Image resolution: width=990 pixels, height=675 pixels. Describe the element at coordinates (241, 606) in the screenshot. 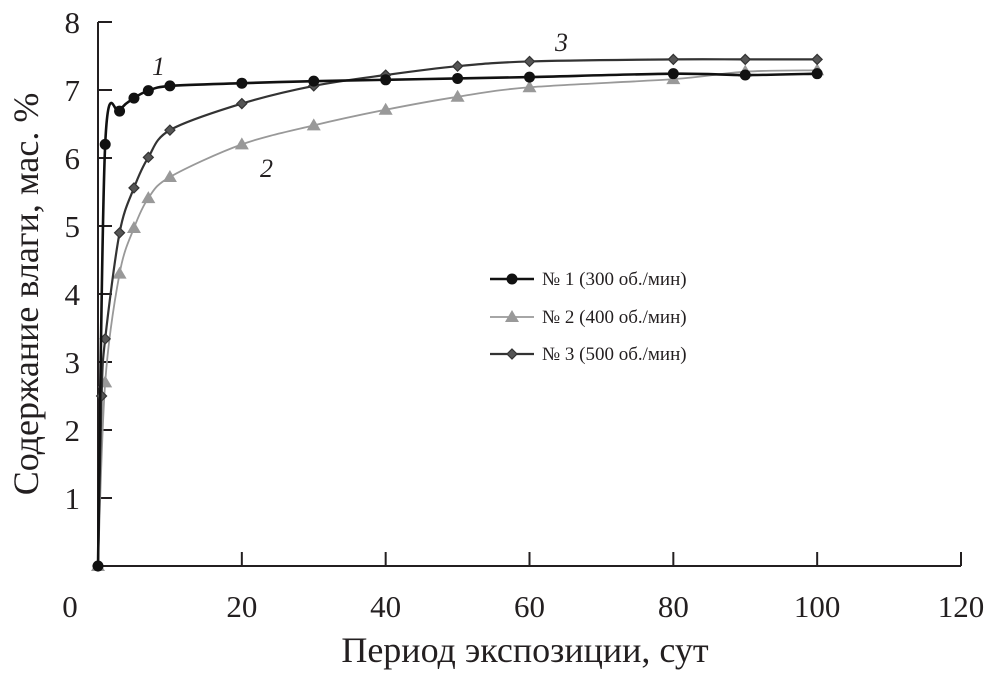

I see `x-tick-label: 20` at that location.